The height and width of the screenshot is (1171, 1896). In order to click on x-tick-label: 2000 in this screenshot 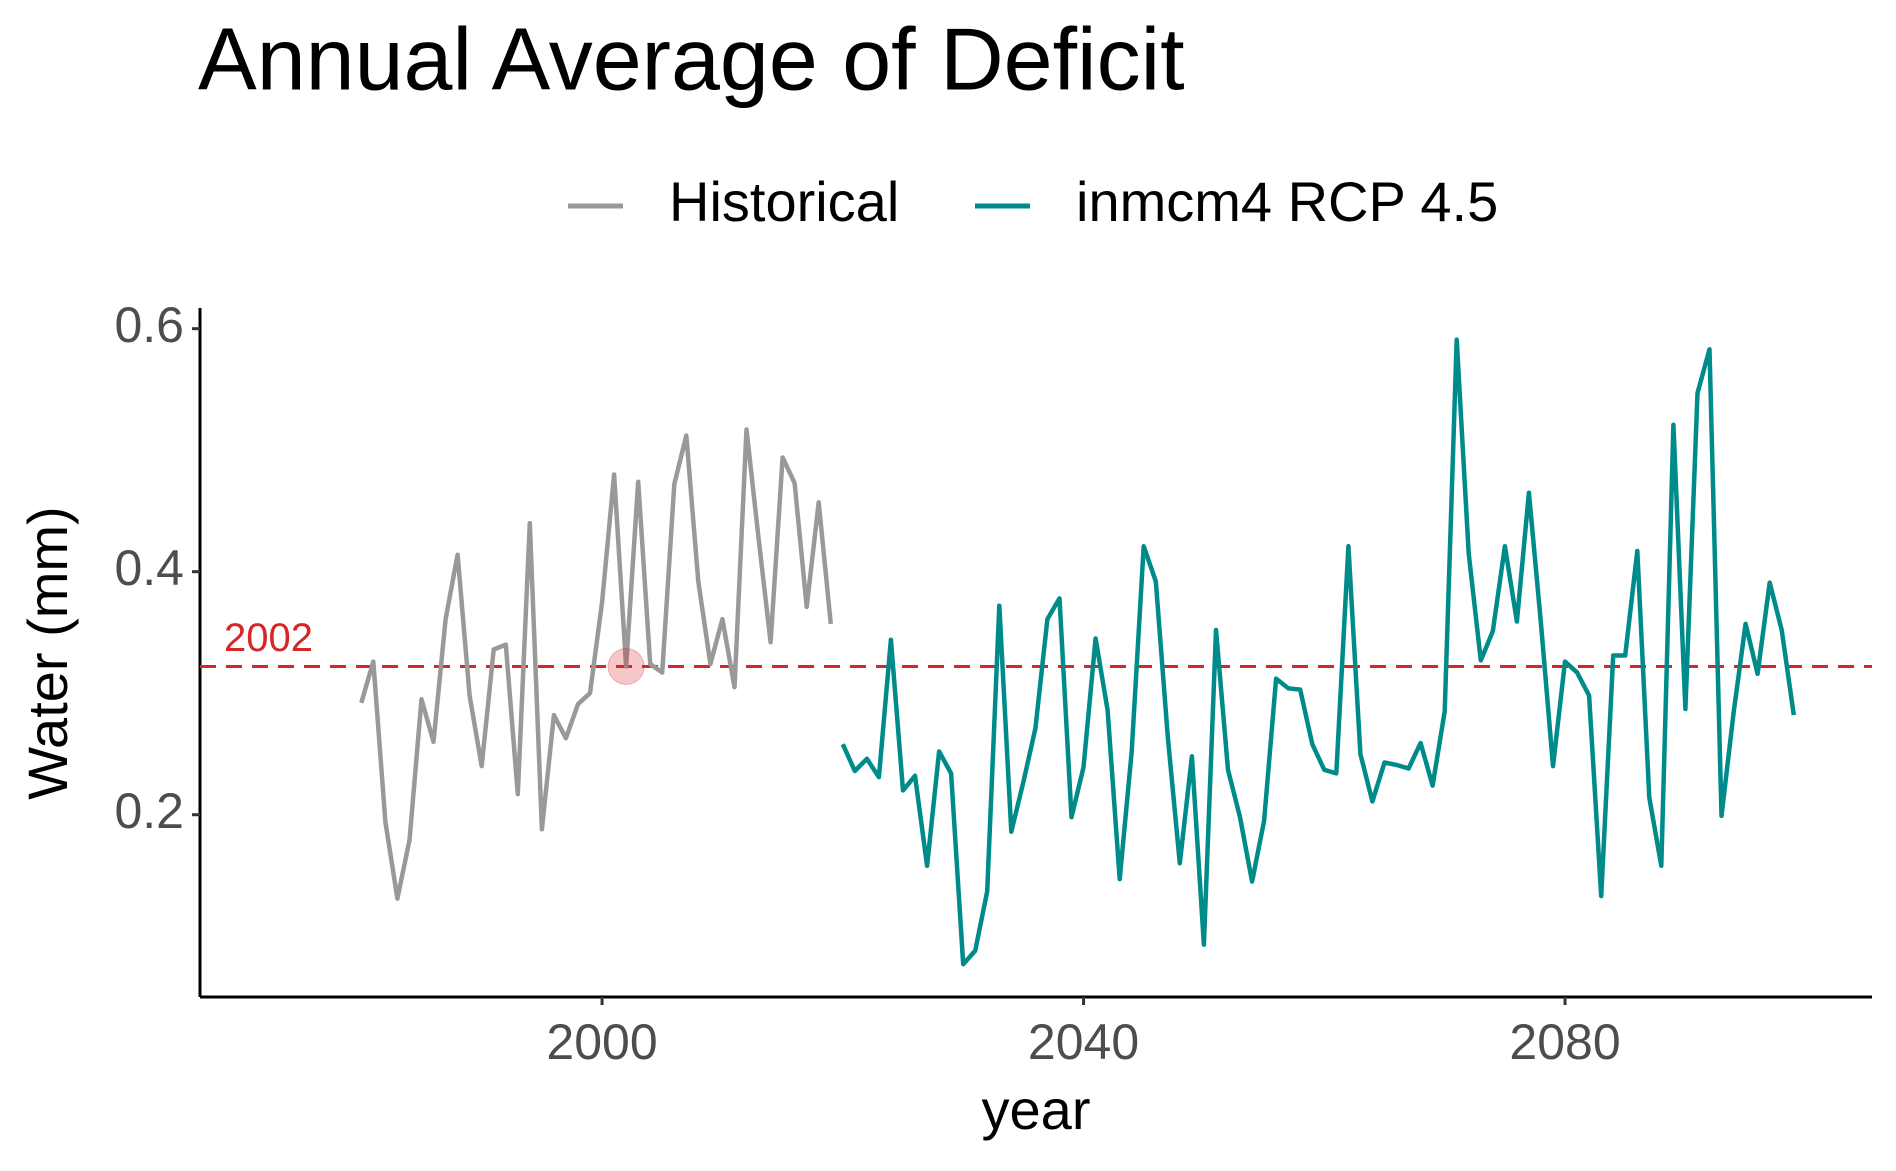, I will do `click(601, 1042)`.